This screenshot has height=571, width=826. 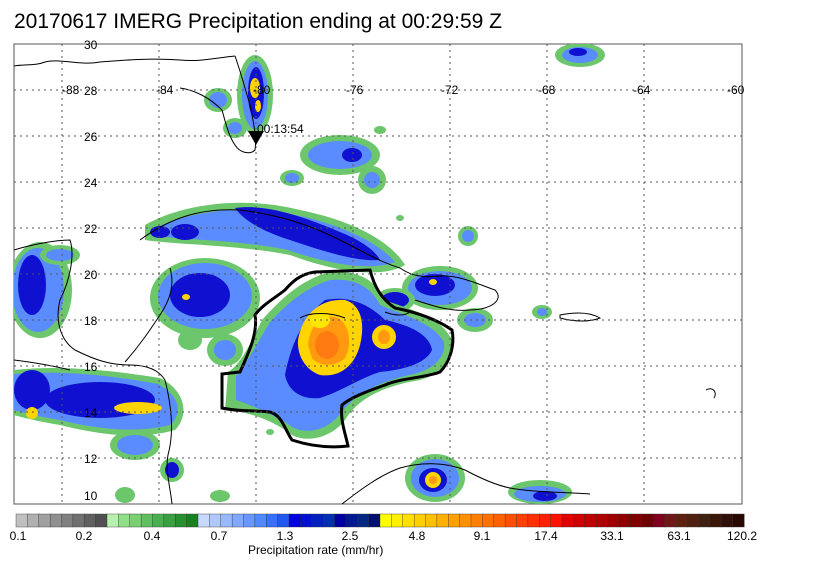 I want to click on lat-label: 20, so click(x=91, y=275).